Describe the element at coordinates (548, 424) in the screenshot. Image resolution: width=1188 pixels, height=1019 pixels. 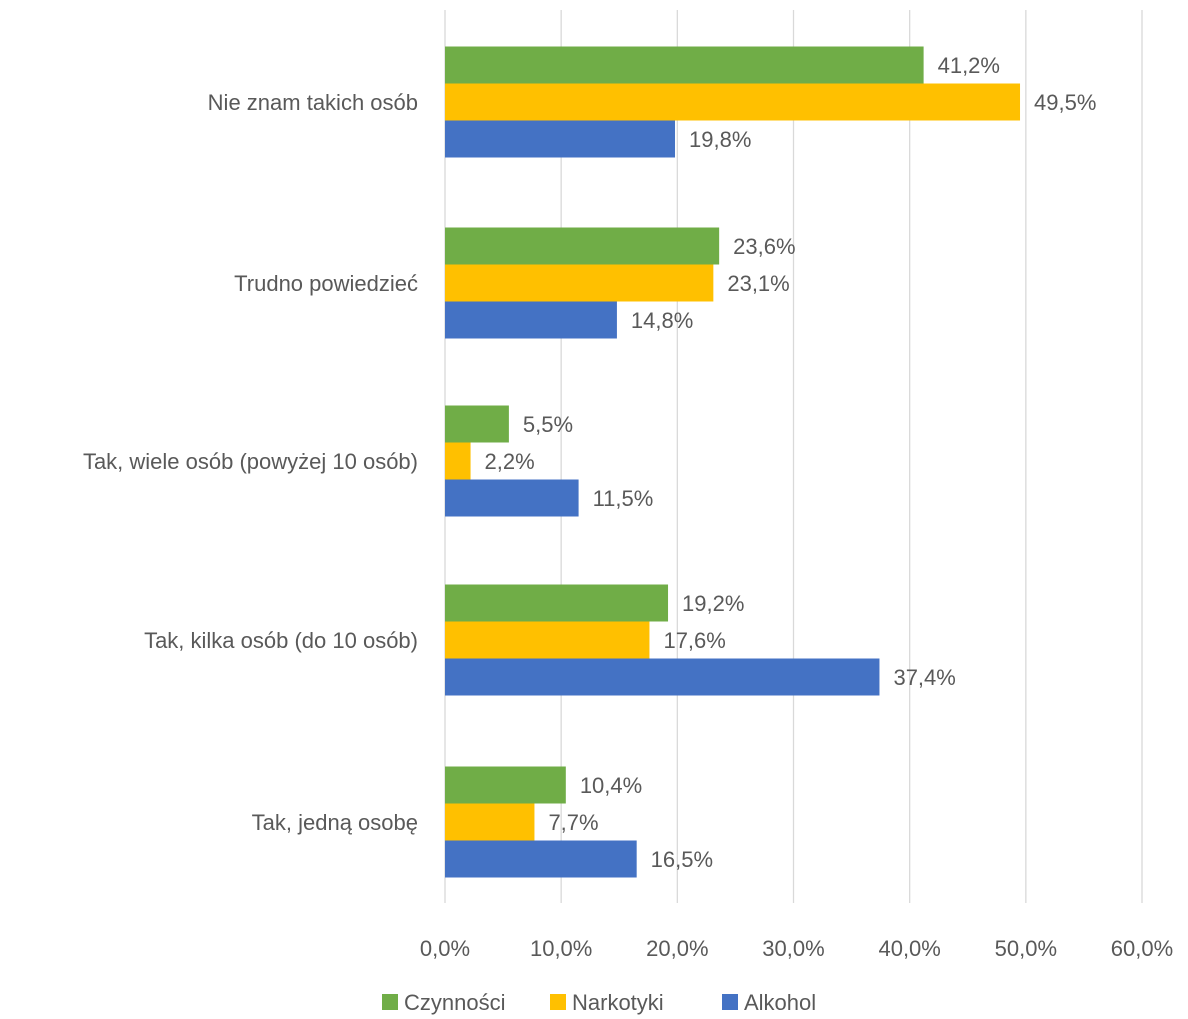
I see `data-label-czynności-2: 5,5%` at that location.